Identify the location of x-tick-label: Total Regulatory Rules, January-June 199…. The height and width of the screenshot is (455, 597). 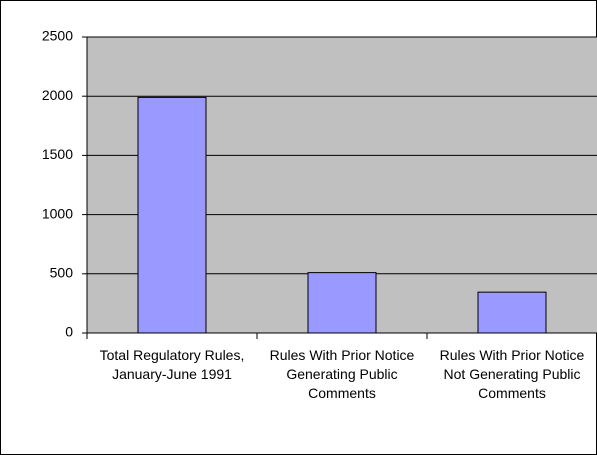
(172, 364).